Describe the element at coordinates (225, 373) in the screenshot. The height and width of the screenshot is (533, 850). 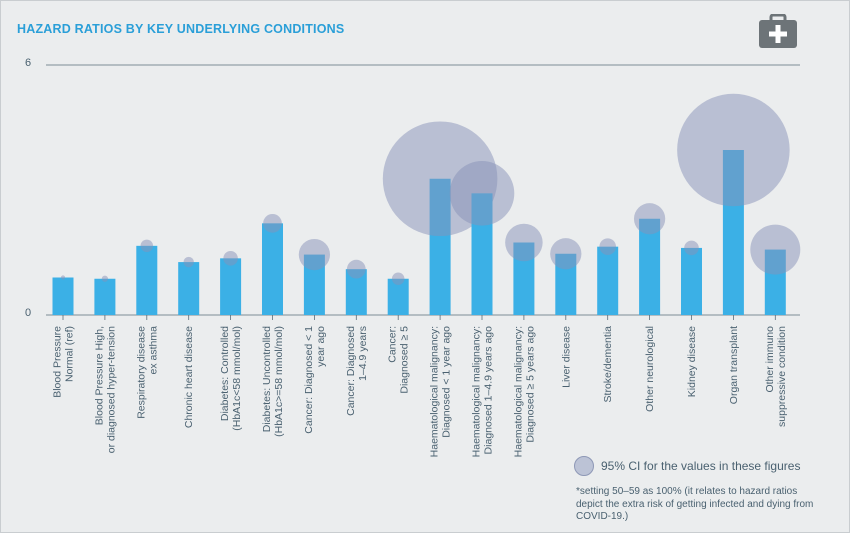
I see `category-label-line: Diabetes: Controlled` at that location.